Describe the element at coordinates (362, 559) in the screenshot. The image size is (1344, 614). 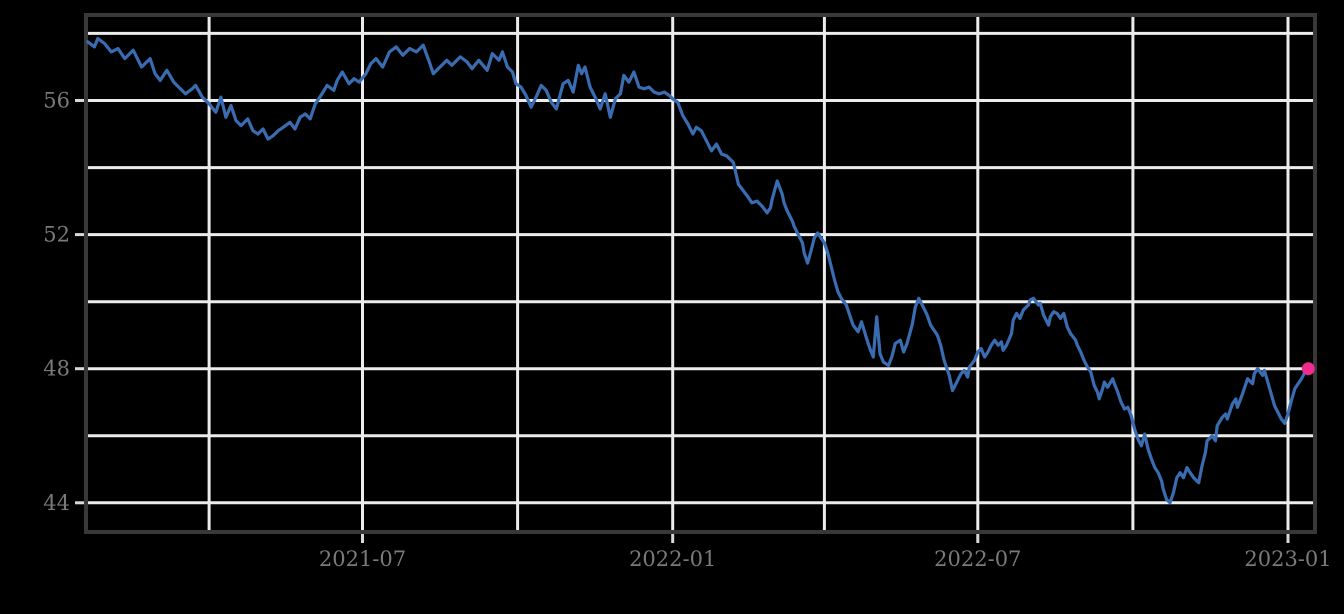
I see `x-tick-label: 2021-07` at that location.